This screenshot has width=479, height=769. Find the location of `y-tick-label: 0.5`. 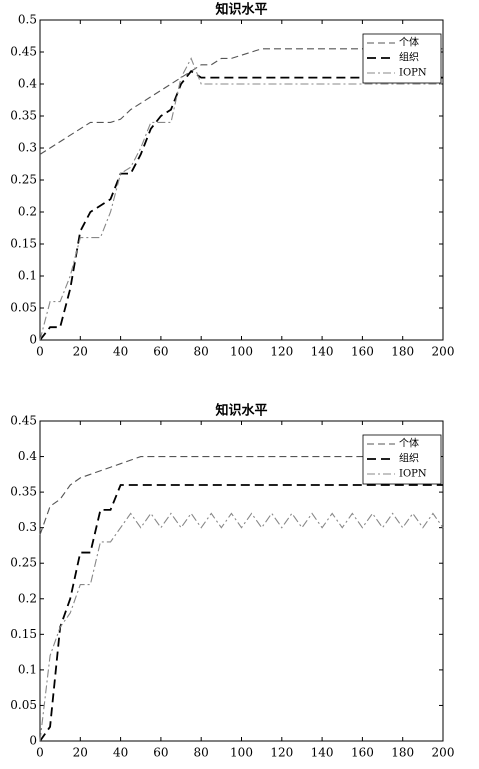

y-tick-label: 0.5 is located at coordinates (27, 20).